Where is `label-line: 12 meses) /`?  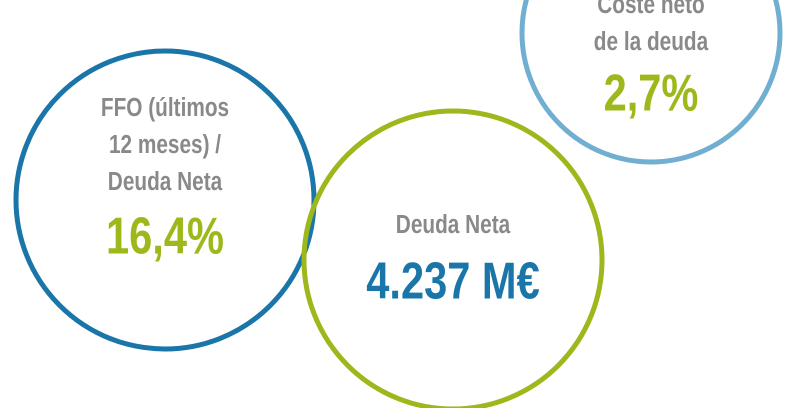
label-line: 12 meses) / is located at coordinates (165, 144).